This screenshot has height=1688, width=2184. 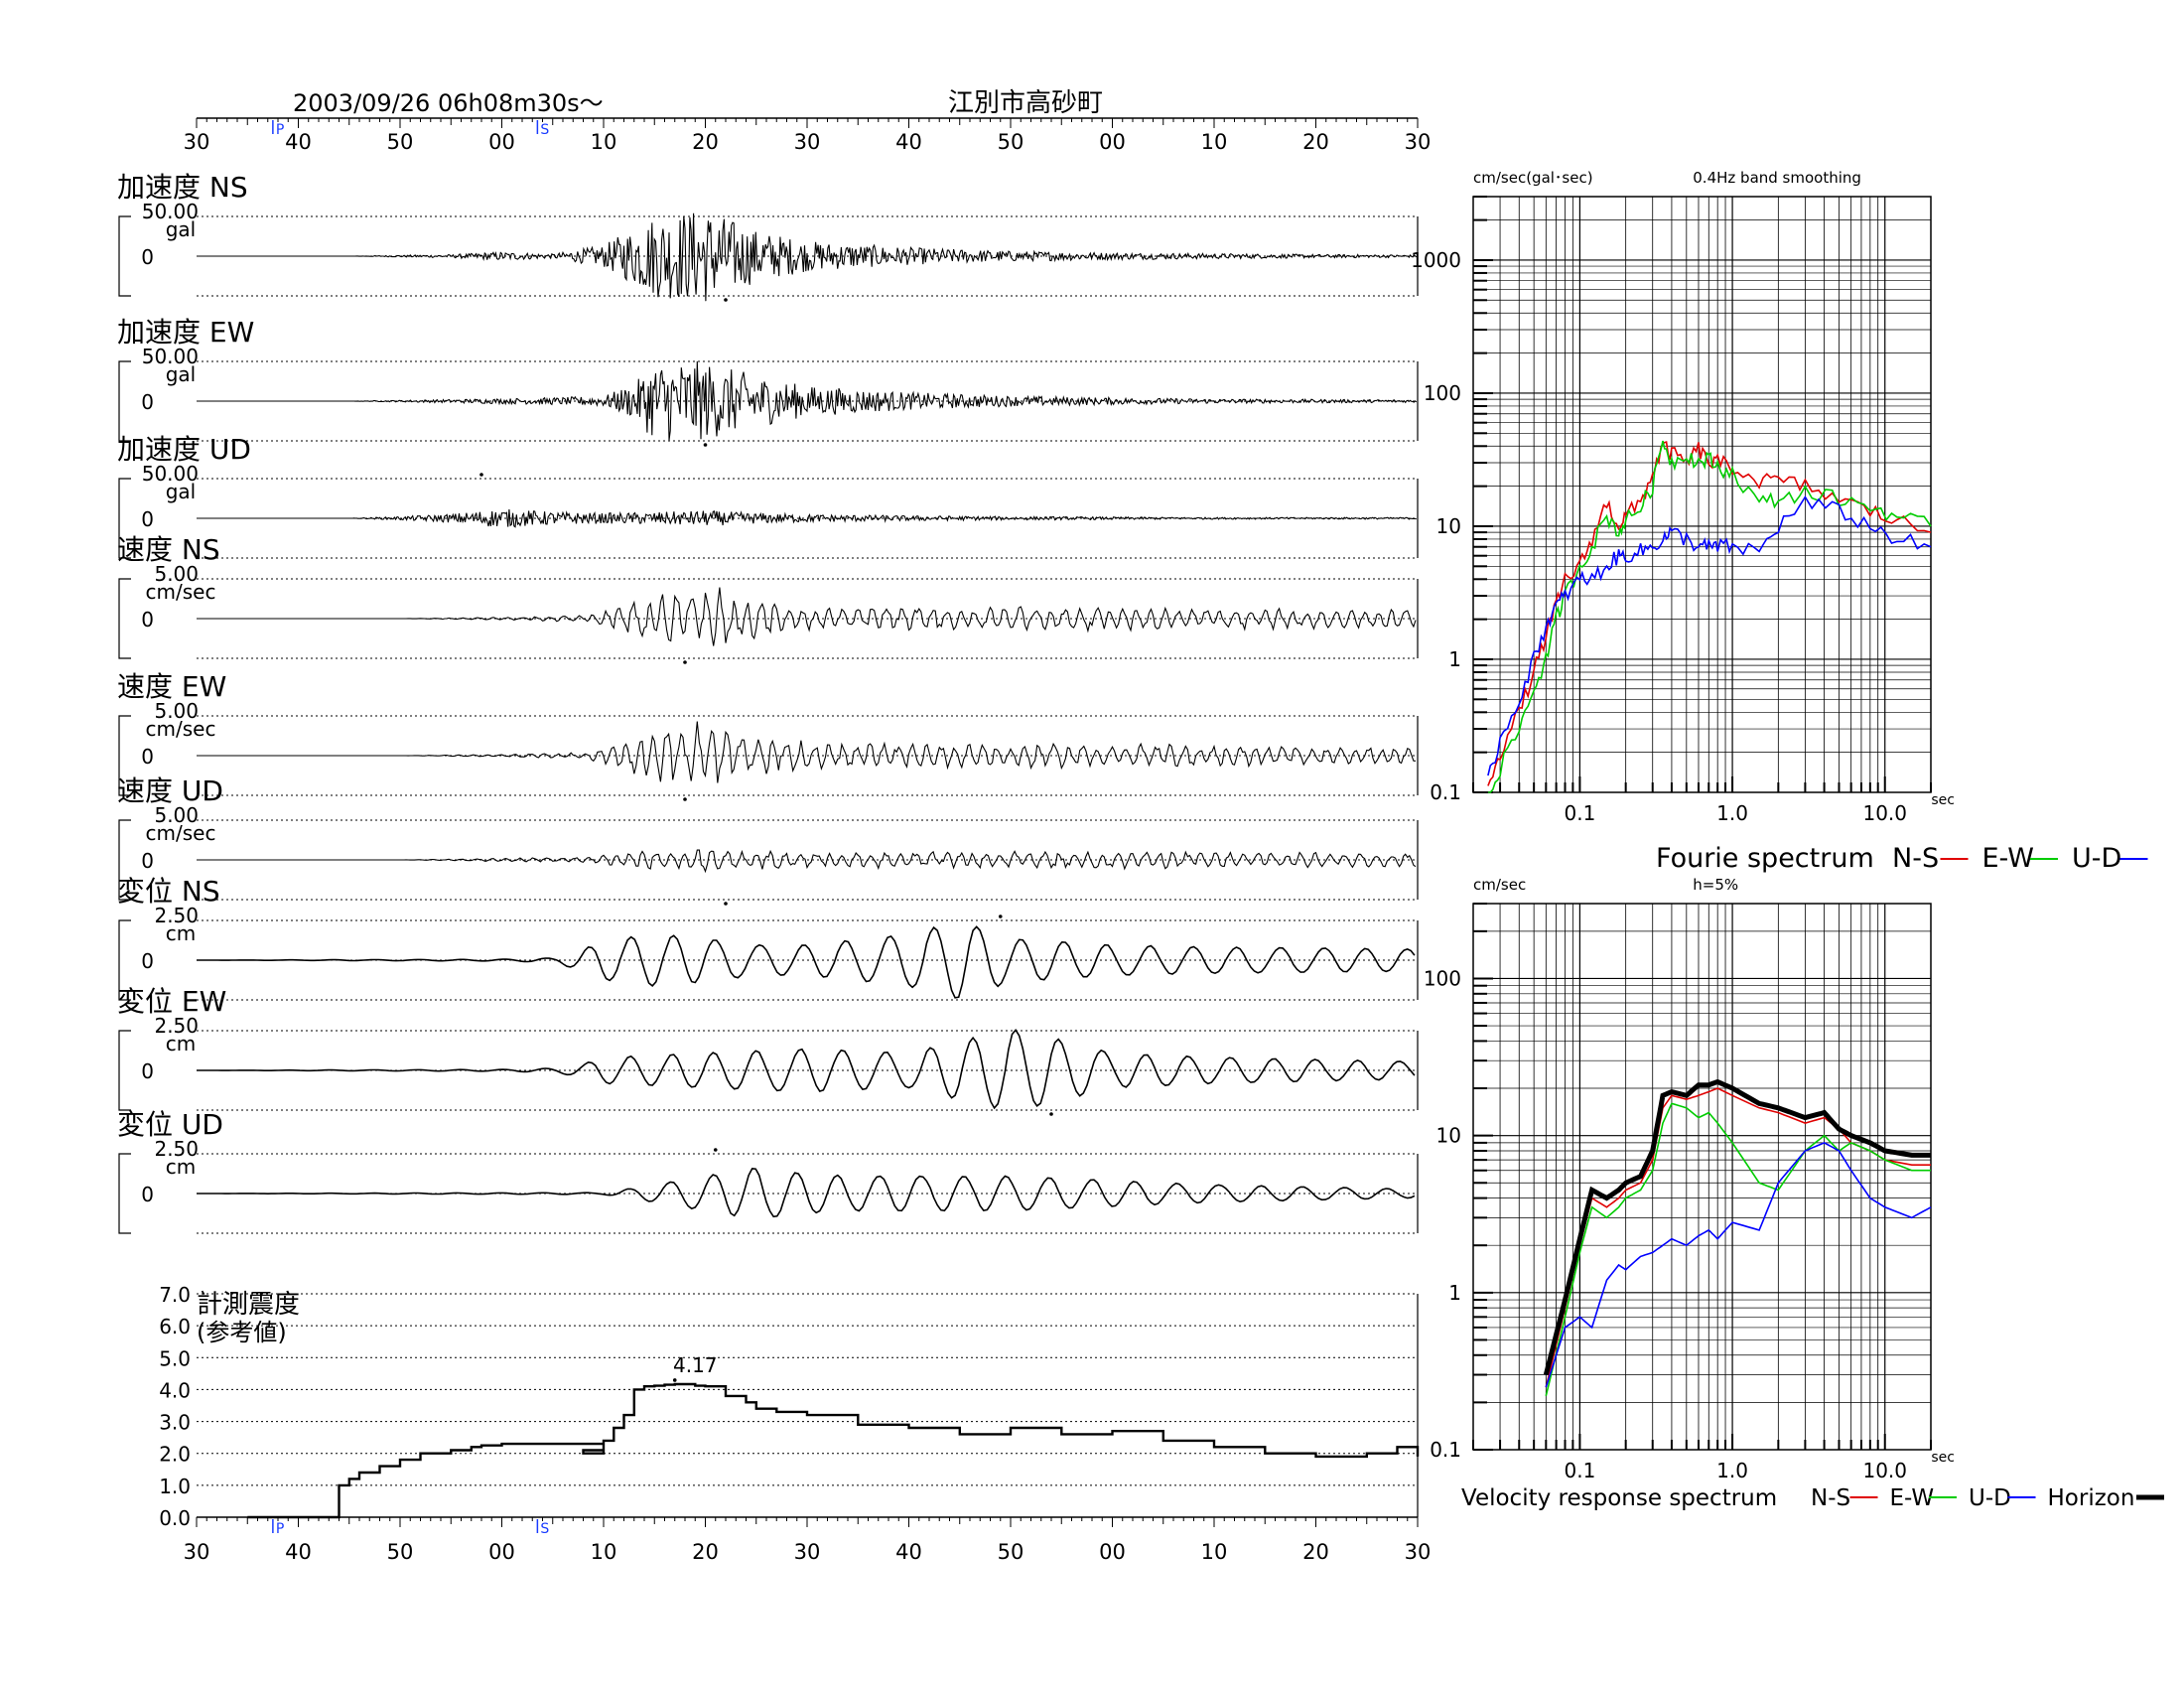 I want to click on series-n-s-line, so click(x=1738, y=1237).